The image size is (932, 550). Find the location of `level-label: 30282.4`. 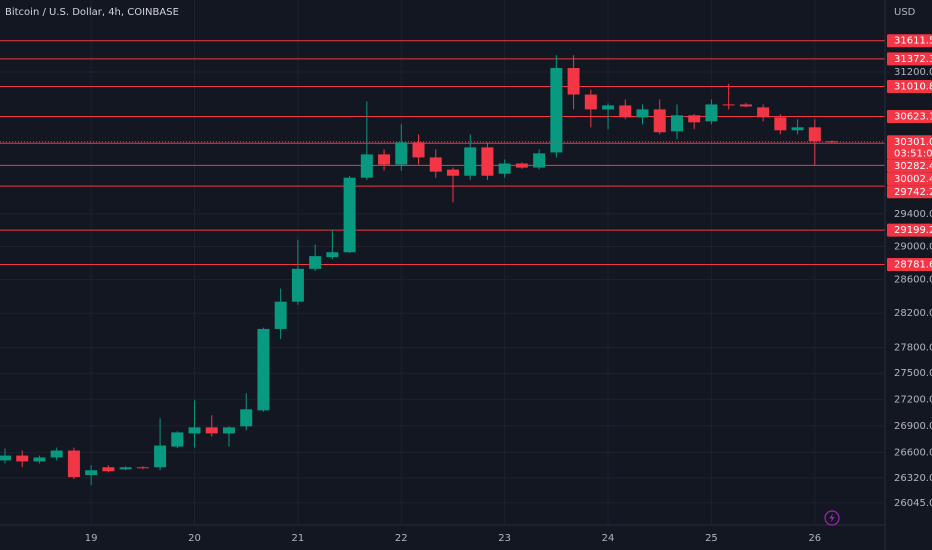

level-label: 30282.4 is located at coordinates (913, 166).